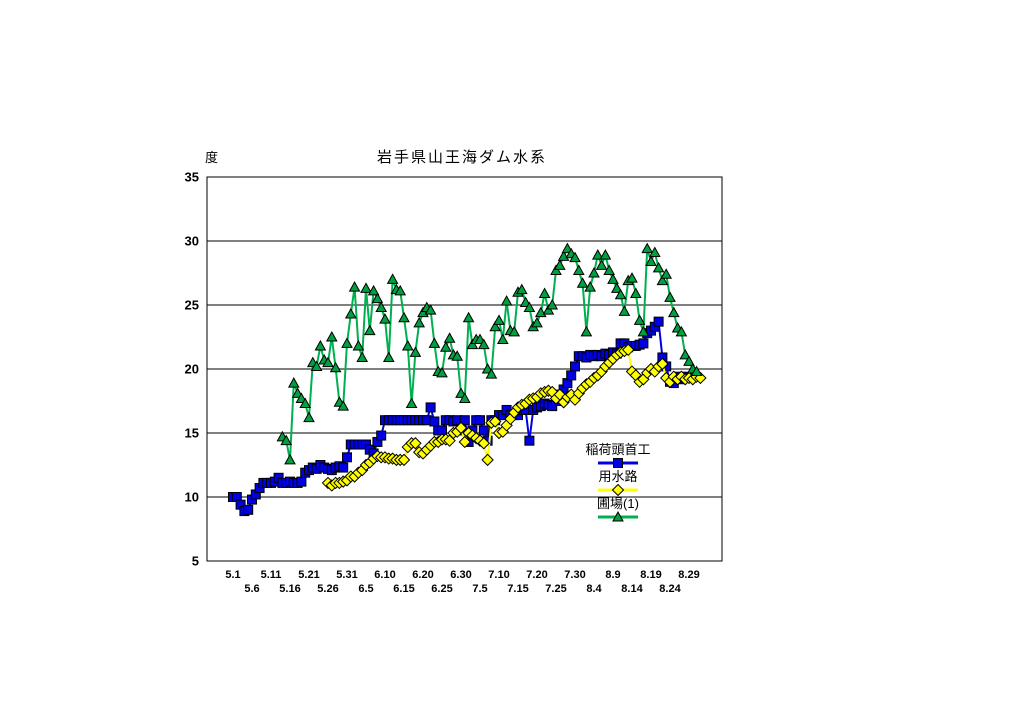 This screenshot has width=1024, height=724. Describe the element at coordinates (308, 575) in the screenshot. I see `svg-text: 5.21` at that location.